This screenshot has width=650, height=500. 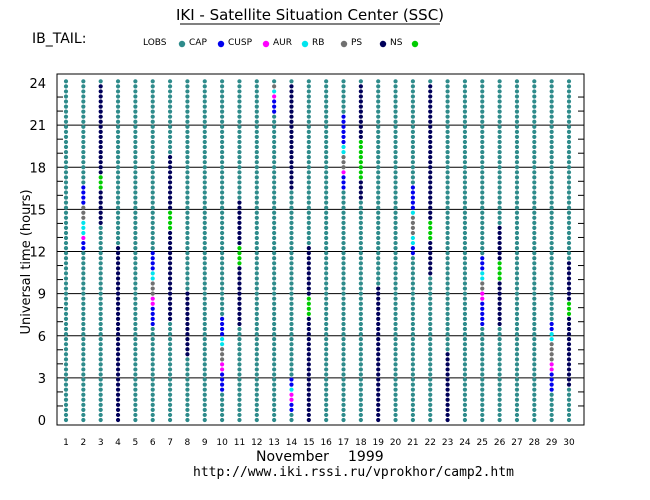 What do you see at coordinates (221, 44) in the screenshot?
I see `legend-swatch-cap` at bounding box center [221, 44].